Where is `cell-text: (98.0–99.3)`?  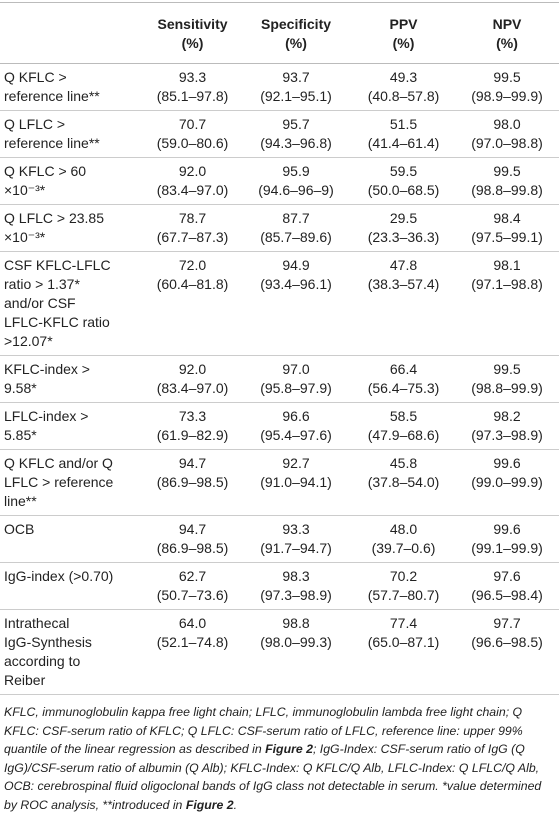 cell-text: (98.0–99.3) is located at coordinates (296, 642).